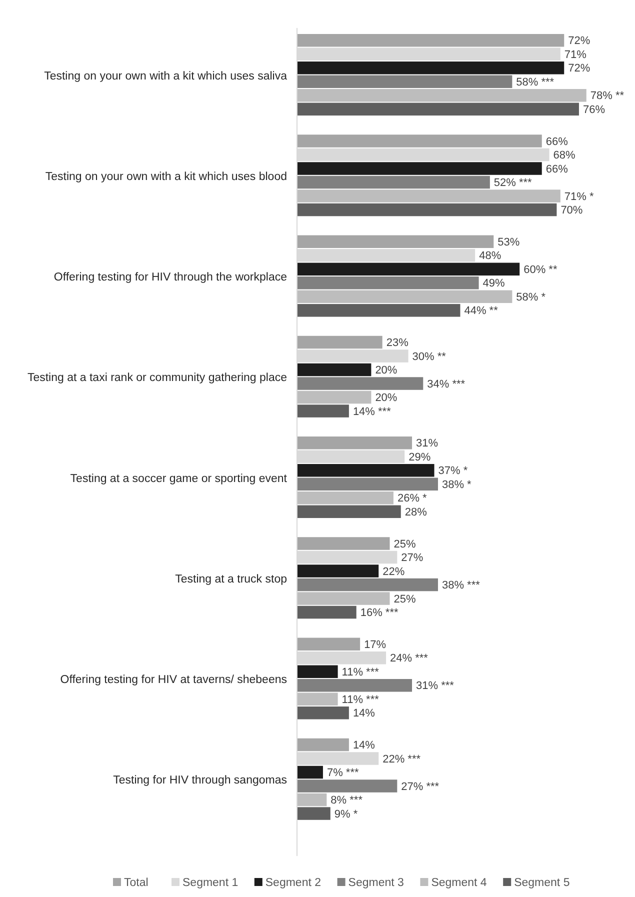 This screenshot has width=635, height=897. I want to click on data-label: 60% **, so click(541, 270).